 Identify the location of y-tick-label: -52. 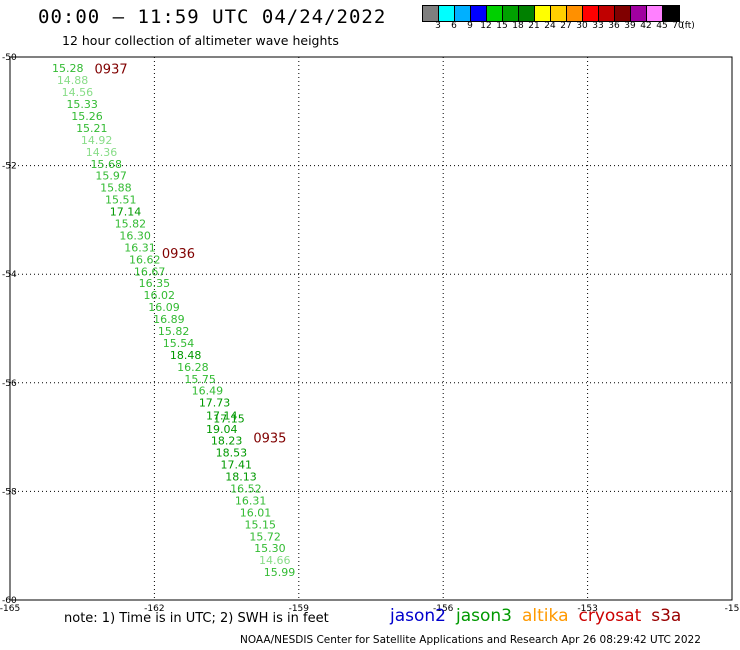
(9, 167).